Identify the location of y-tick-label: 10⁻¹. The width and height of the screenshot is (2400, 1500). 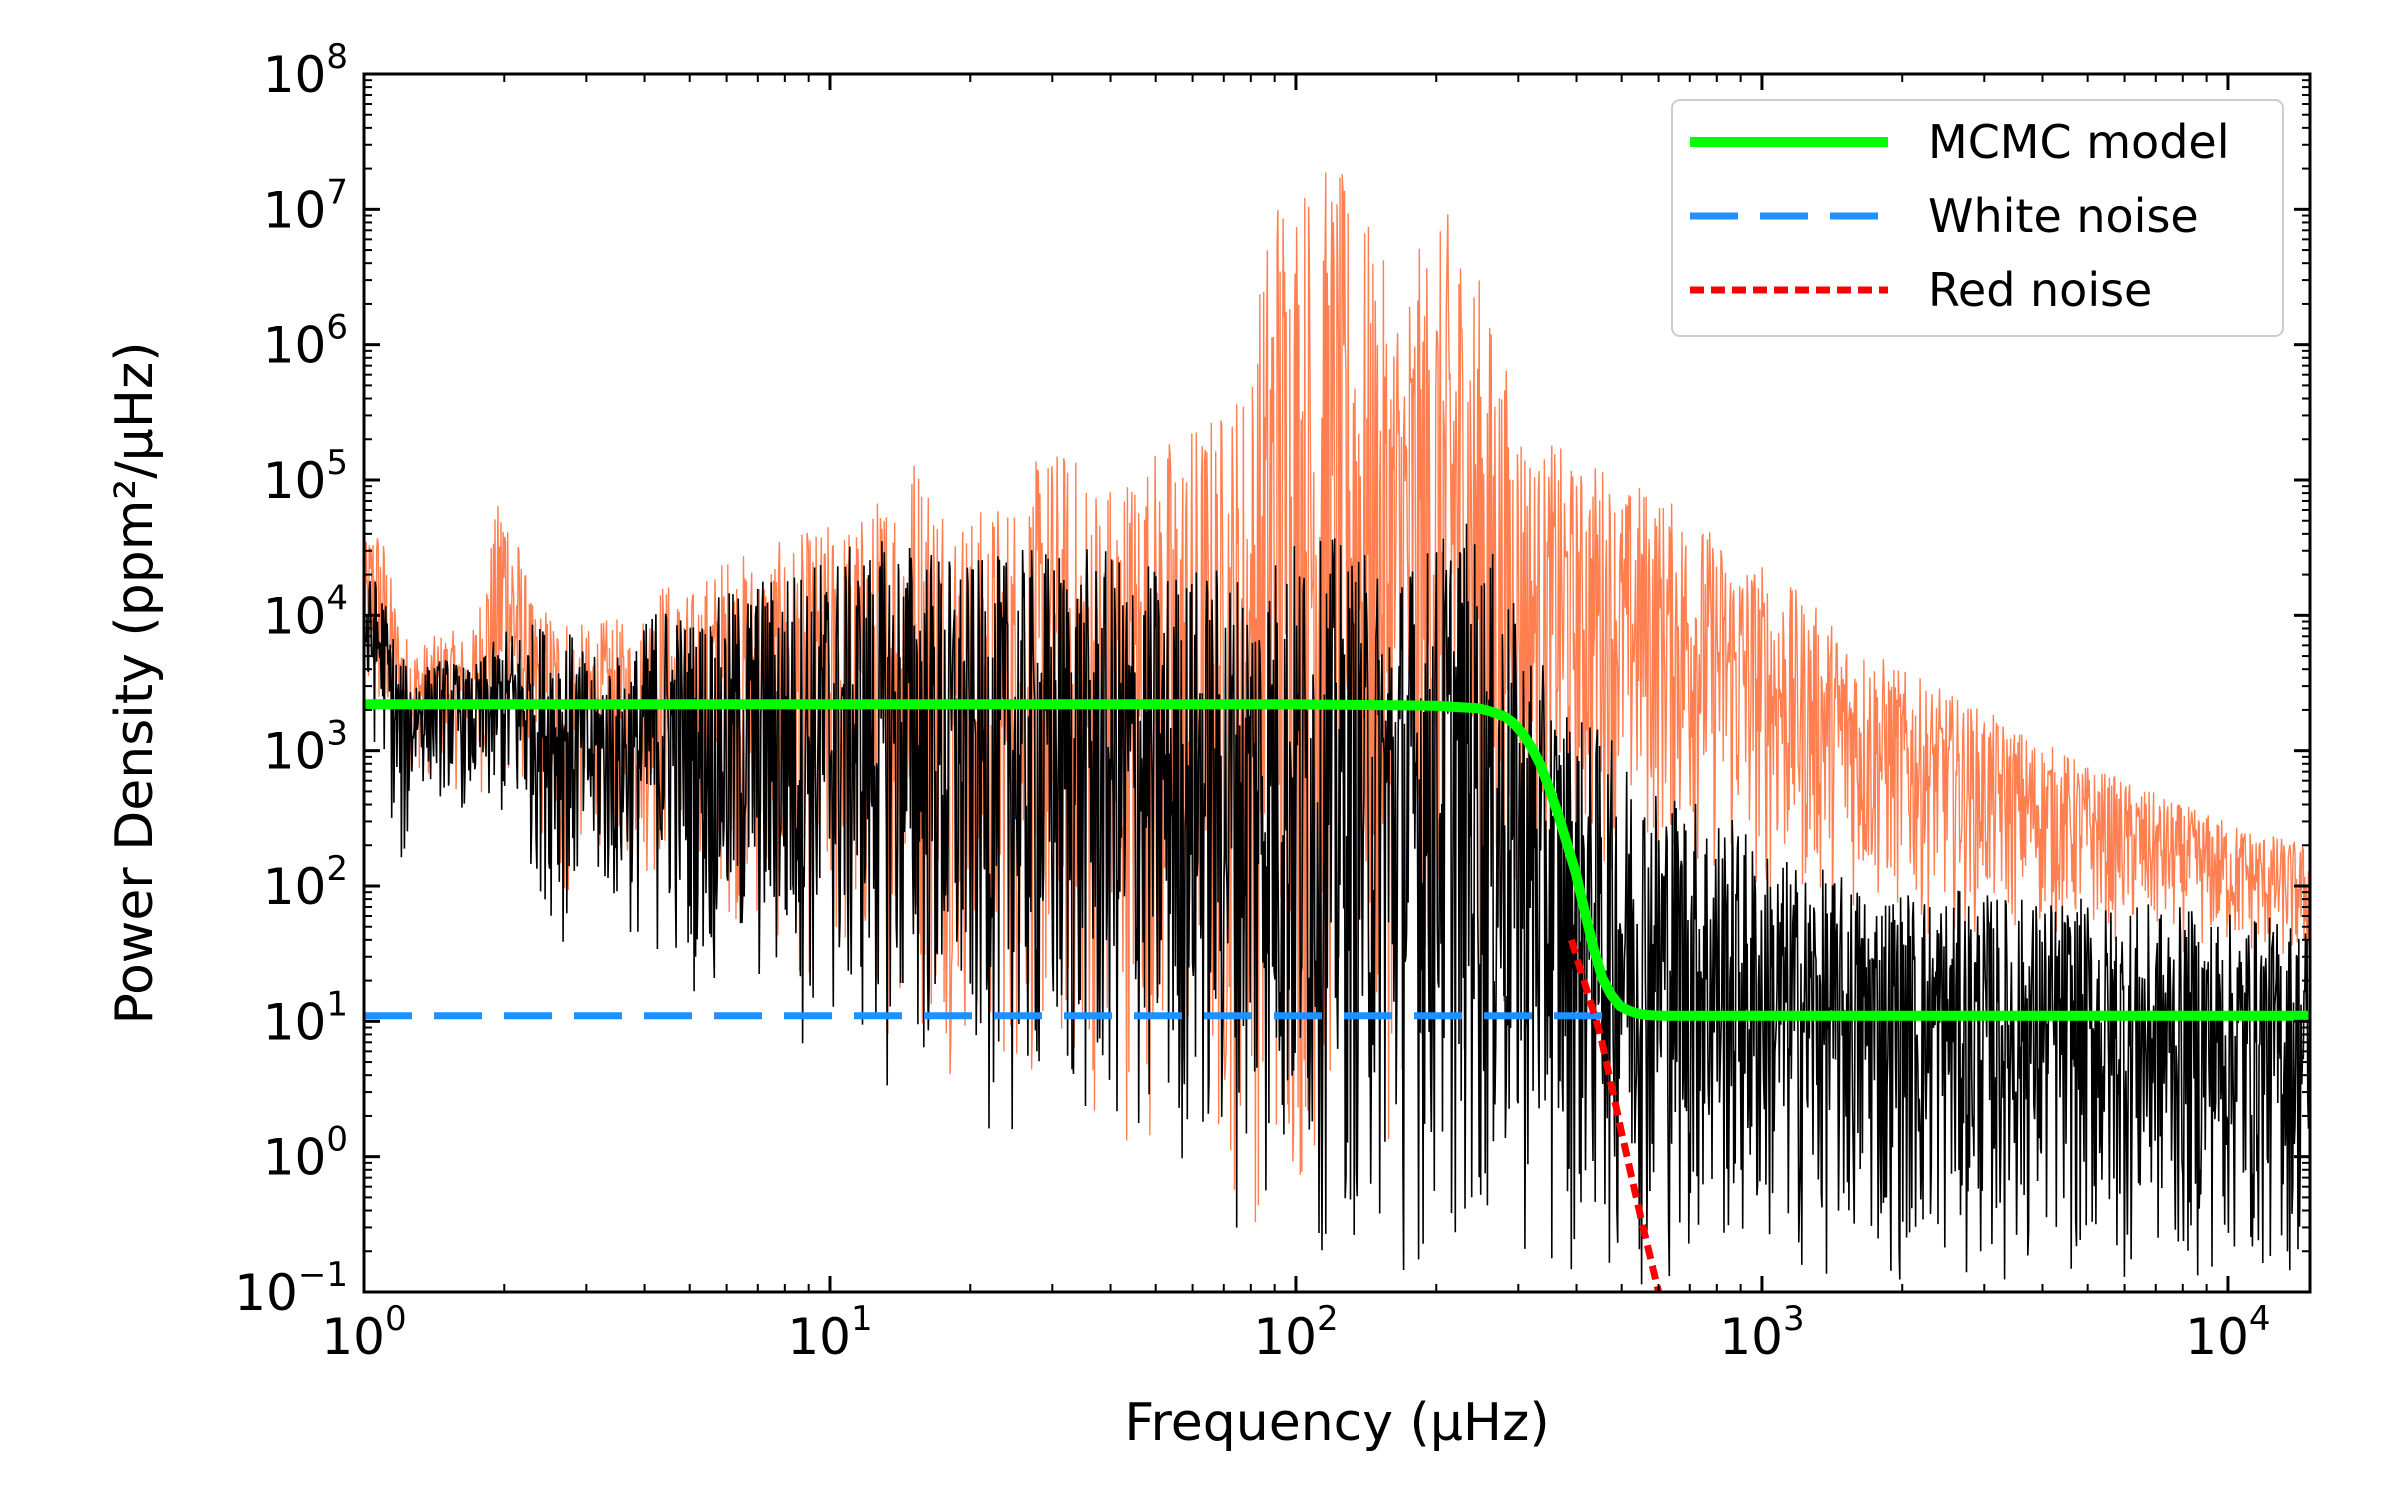
(291, 1288).